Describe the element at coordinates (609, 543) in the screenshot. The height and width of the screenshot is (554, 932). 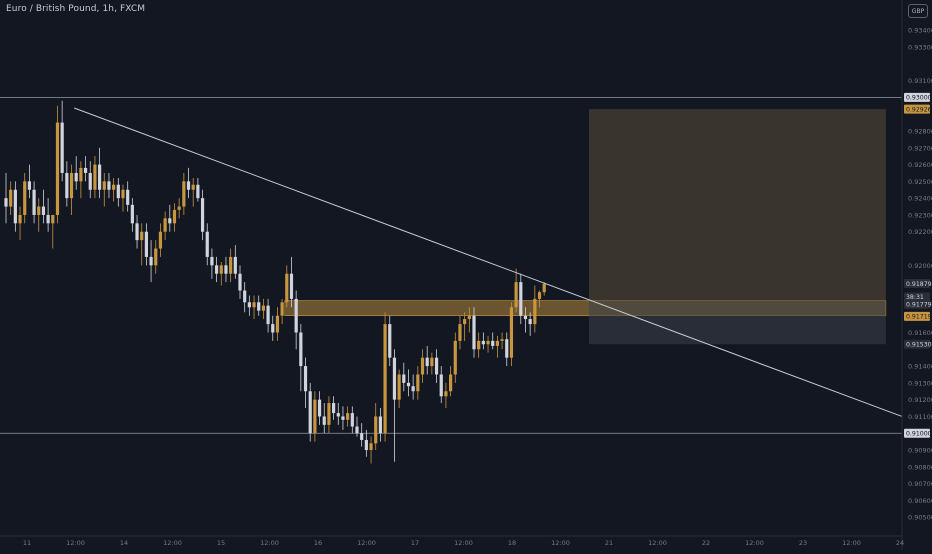
I see `time-tick-label: 21` at that location.